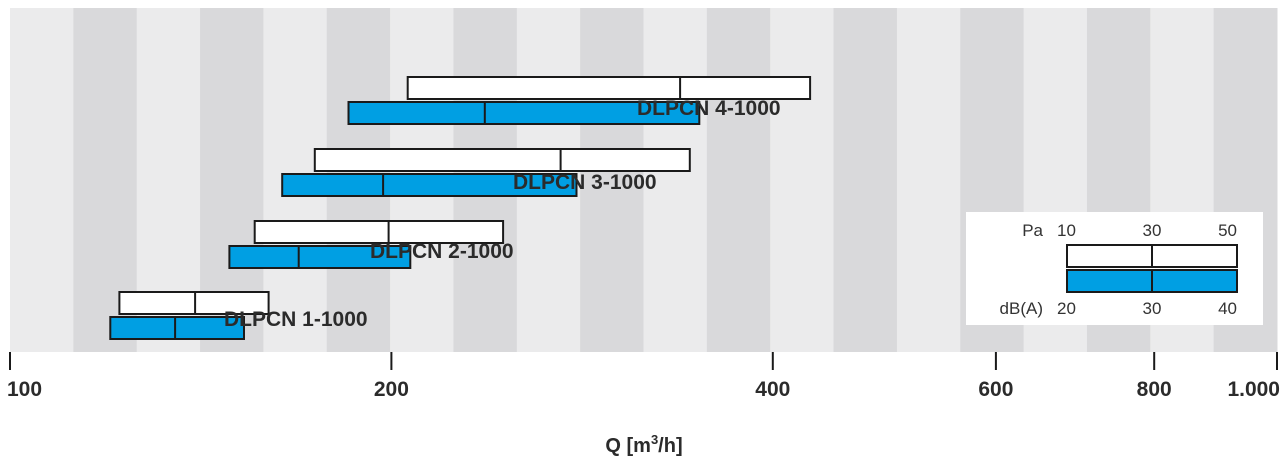 This screenshot has height=464, width=1282. What do you see at coordinates (296, 319) in the screenshot?
I see `product-label: DLPCN 1-1000` at bounding box center [296, 319].